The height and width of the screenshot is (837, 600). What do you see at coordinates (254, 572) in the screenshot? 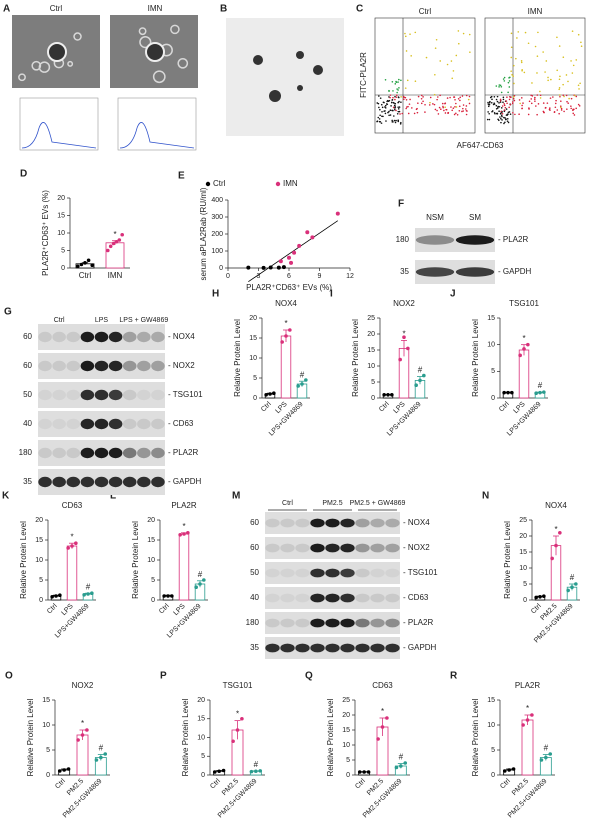
I see `marker-size: 50` at bounding box center [254, 572].